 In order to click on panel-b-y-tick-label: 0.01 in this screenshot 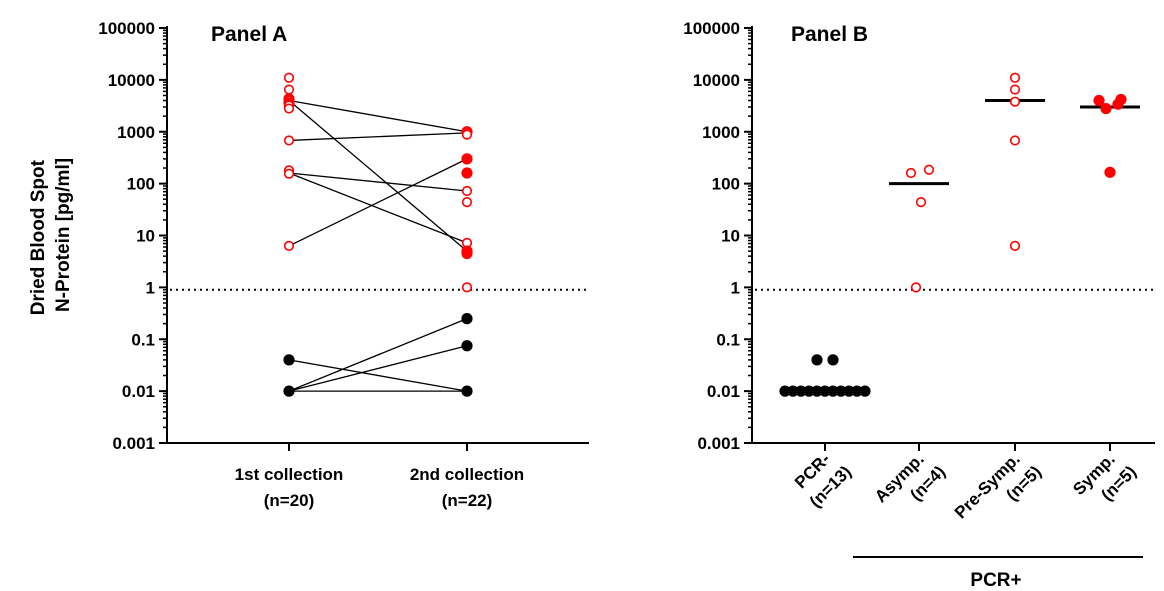, I will do `click(723, 391)`.